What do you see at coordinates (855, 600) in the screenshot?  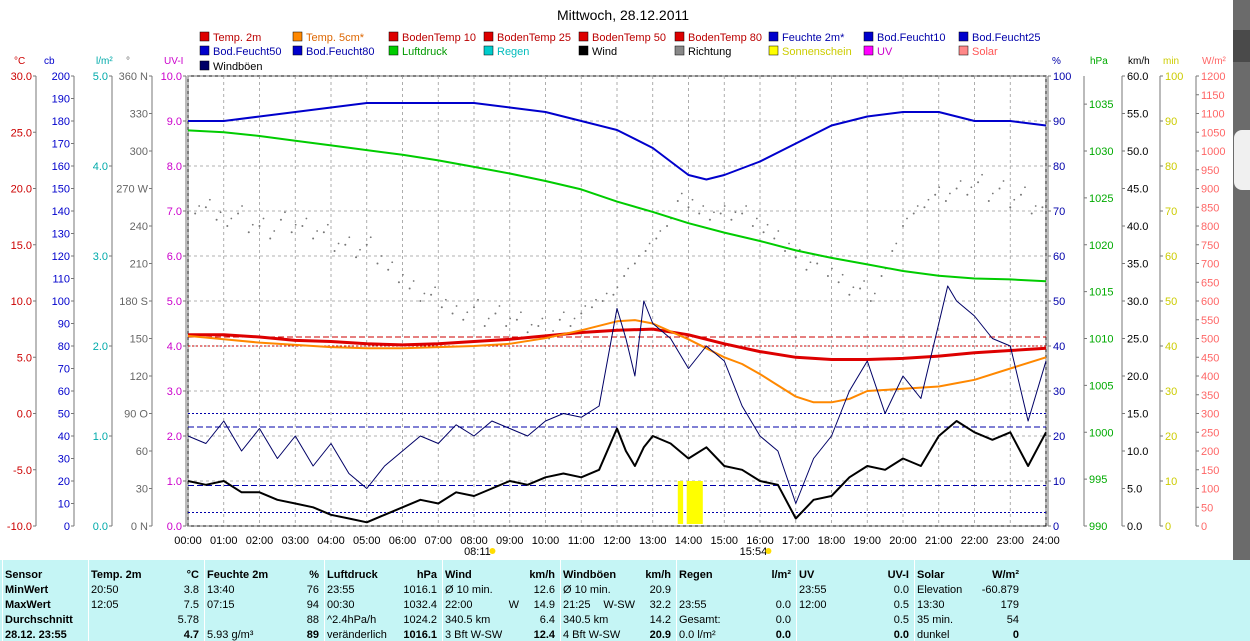 I see `stats-column: UV UV-I 23:55 0.0 12:00 0.5 0.5 0.0` at bounding box center [855, 600].